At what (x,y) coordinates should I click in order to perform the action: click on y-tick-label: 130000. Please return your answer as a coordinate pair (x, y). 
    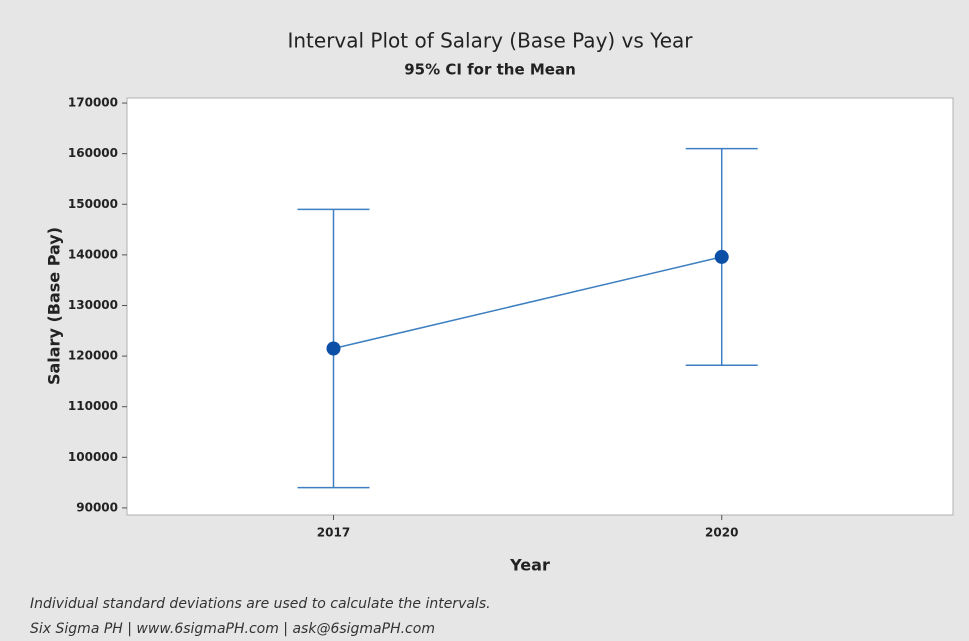
    Looking at the image, I should click on (93, 305).